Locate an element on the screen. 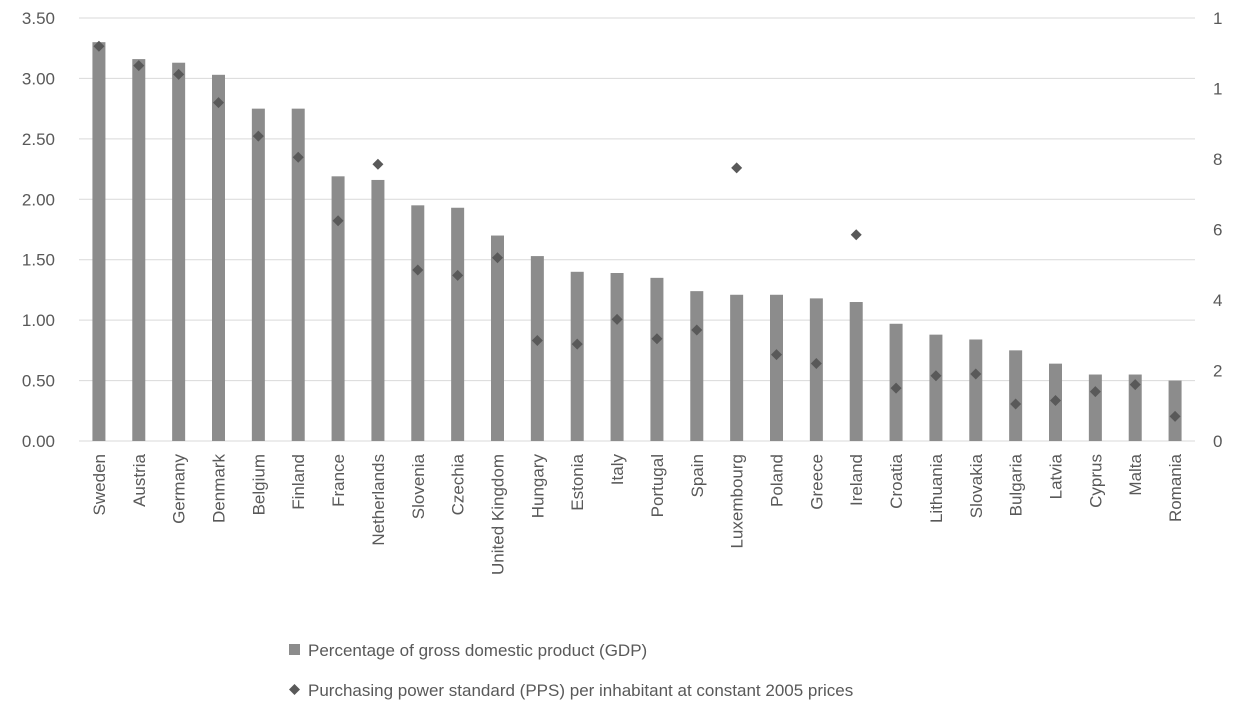 This screenshot has height=706, width=1236. y-left-tick-label: 2.00 is located at coordinates (38, 199).